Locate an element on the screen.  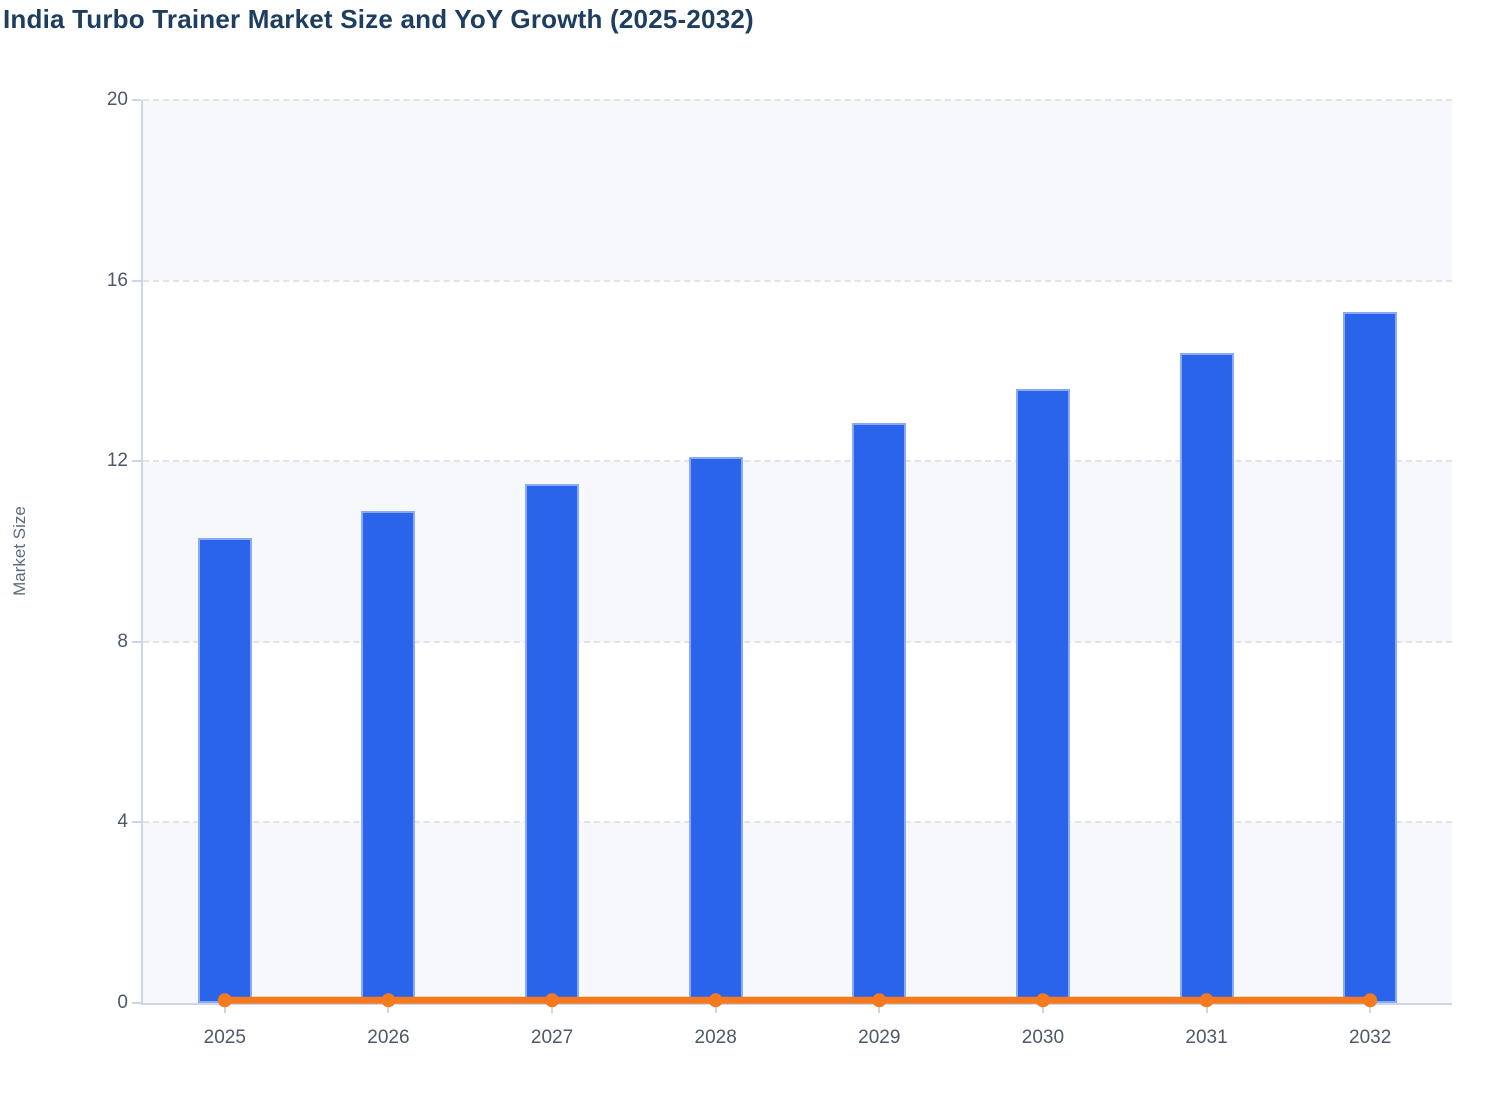
line-marker-2028 is located at coordinates (715, 1000).